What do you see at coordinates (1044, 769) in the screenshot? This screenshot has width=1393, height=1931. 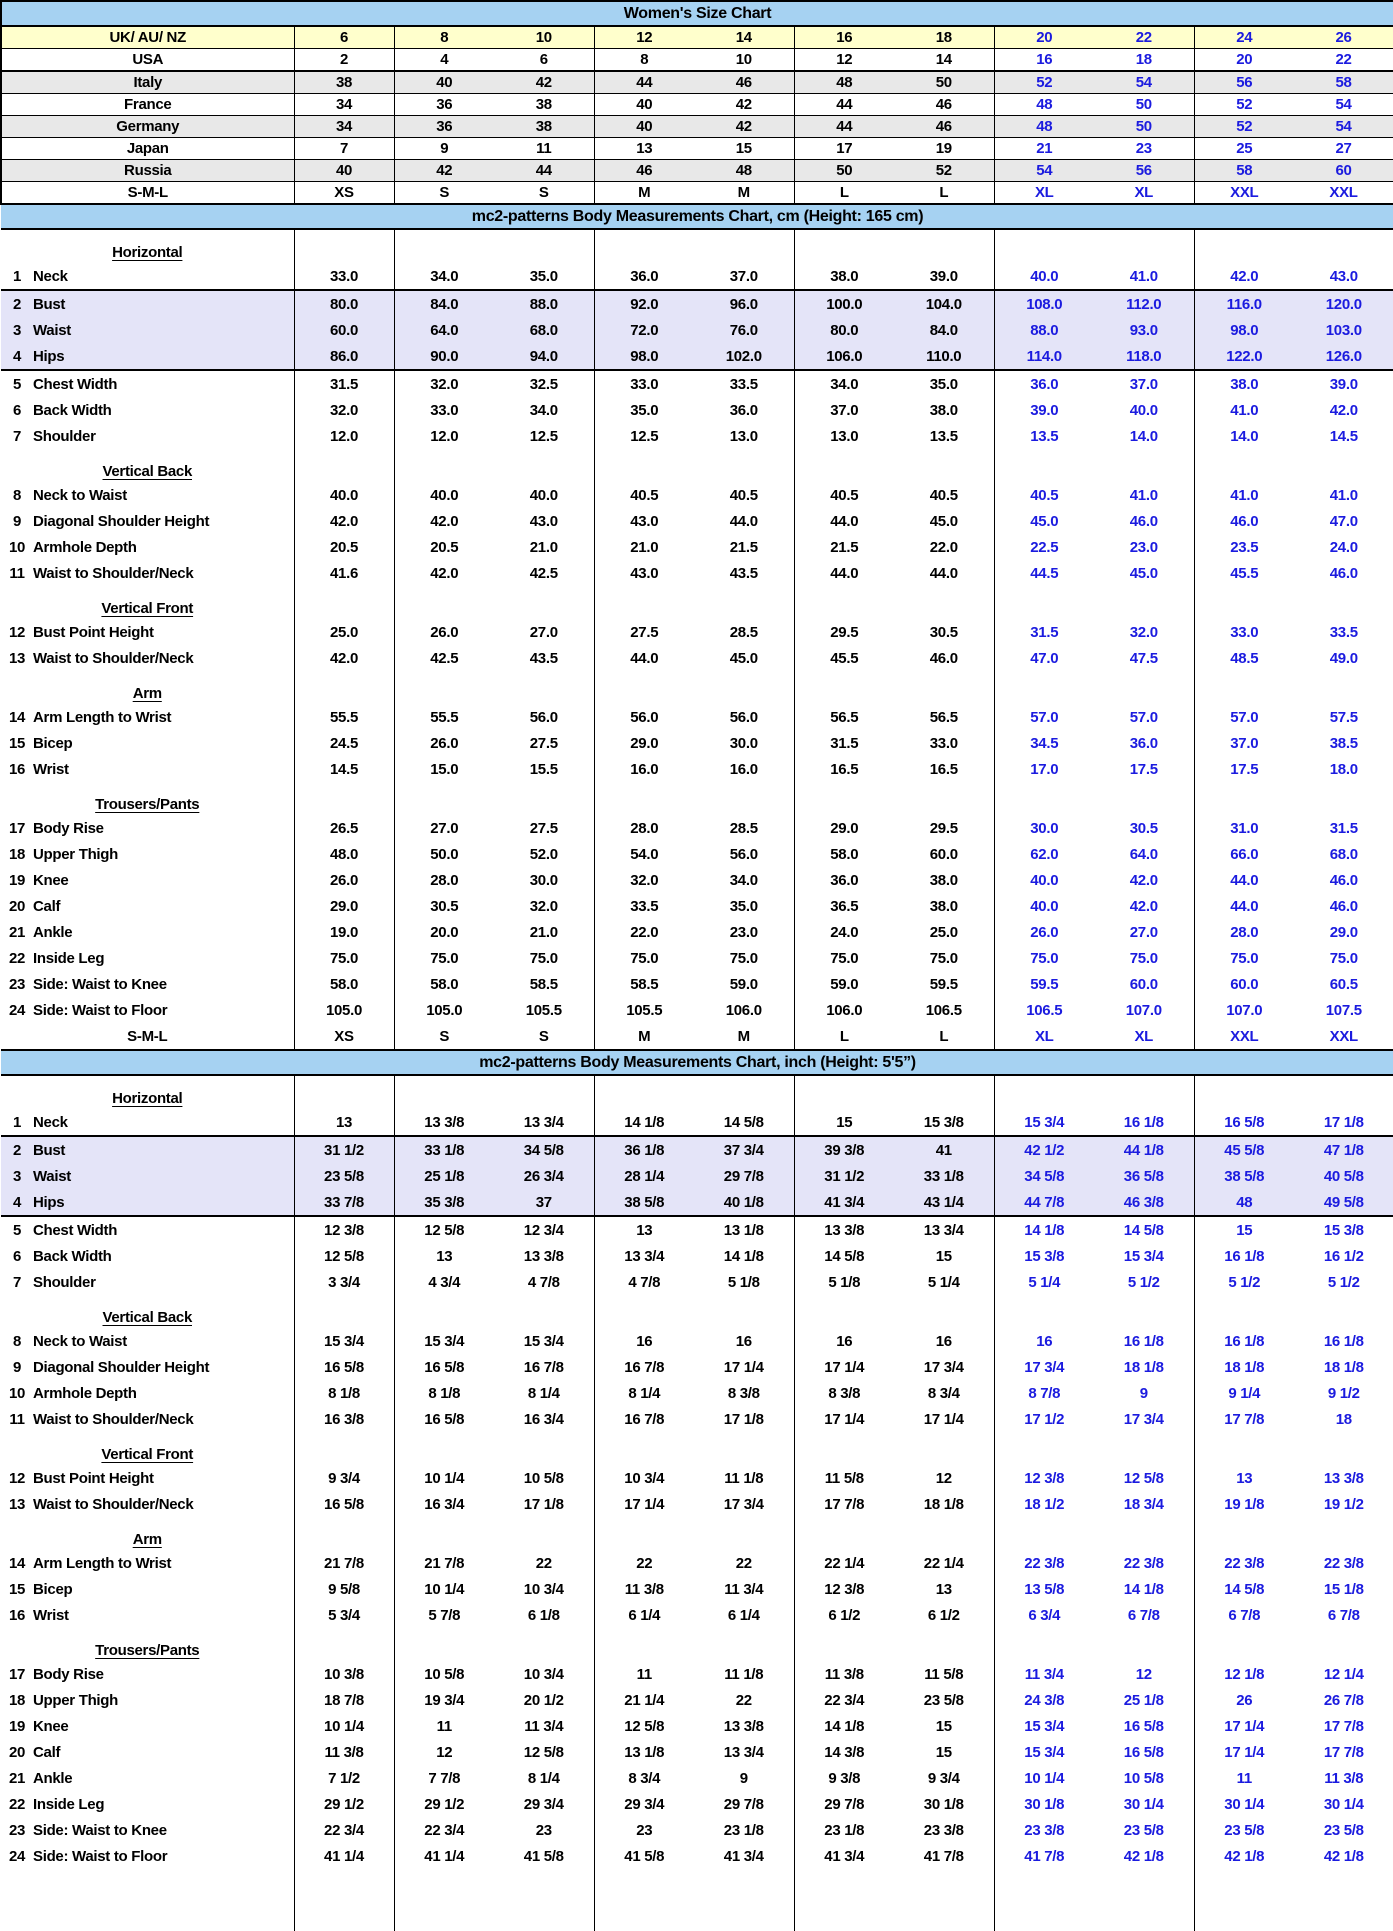 I see `value-cell: 17.0` at bounding box center [1044, 769].